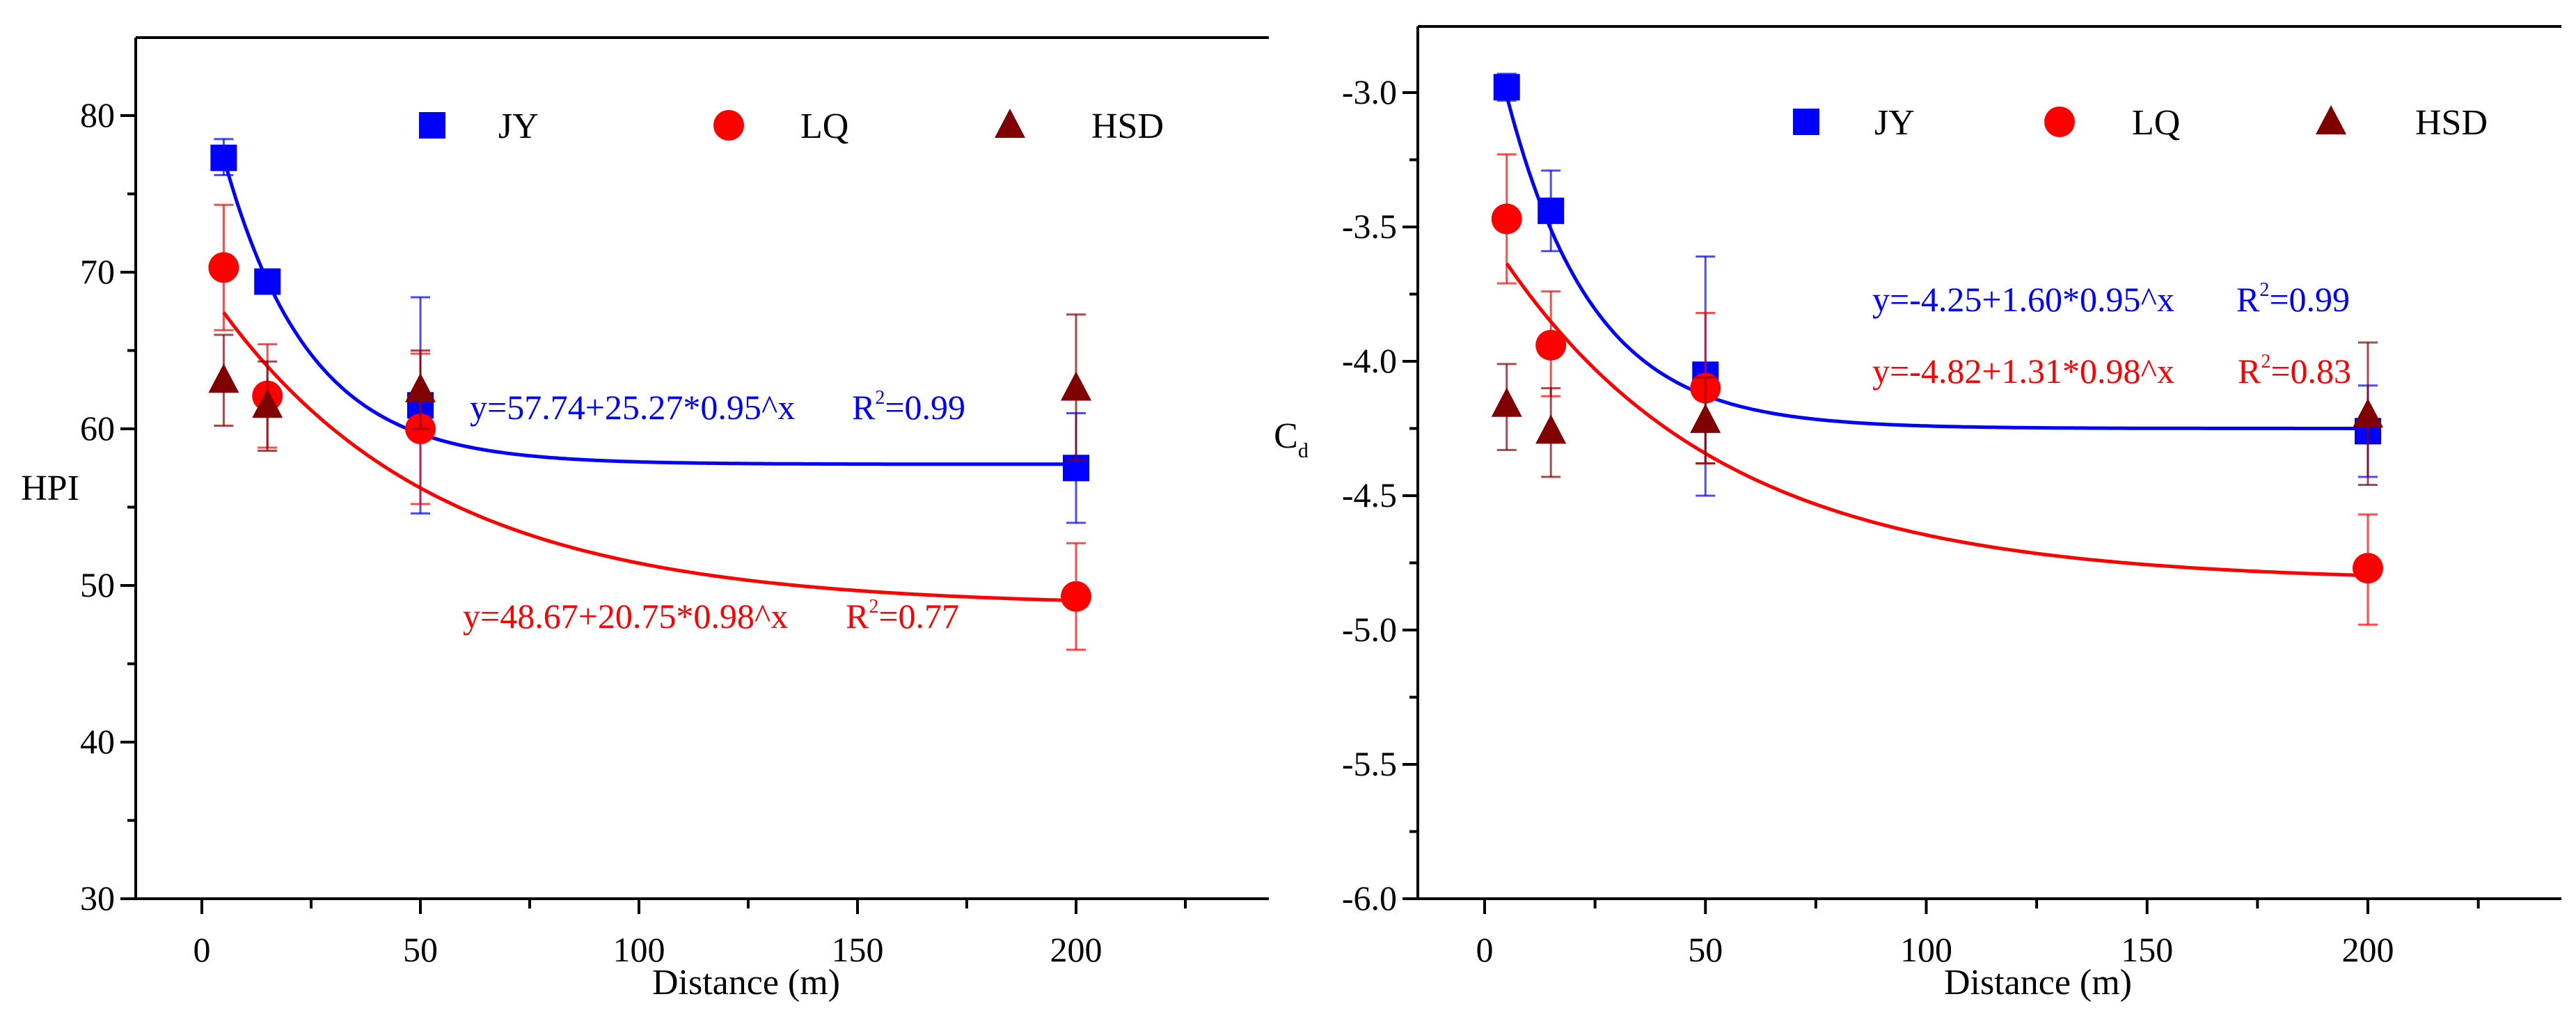 This screenshot has width=2576, height=1015. What do you see at coordinates (1369, 92) in the screenshot?
I see `y-tick-label: -3.0` at bounding box center [1369, 92].